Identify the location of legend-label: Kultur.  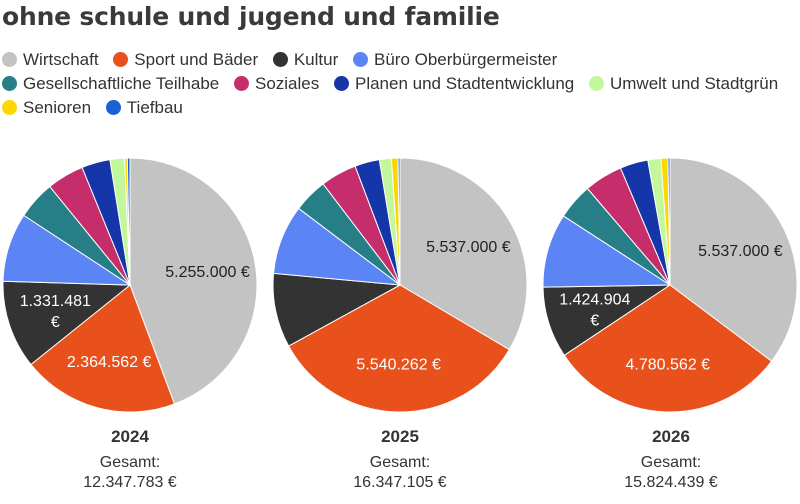
(316, 59).